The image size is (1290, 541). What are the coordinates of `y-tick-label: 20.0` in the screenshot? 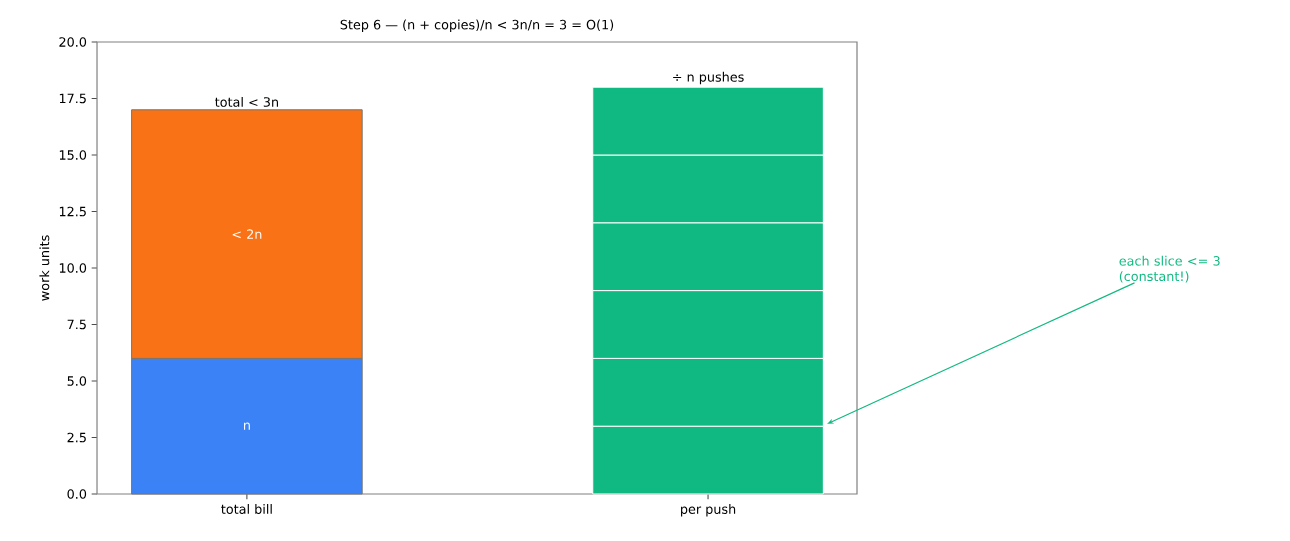 It's located at (73, 42).